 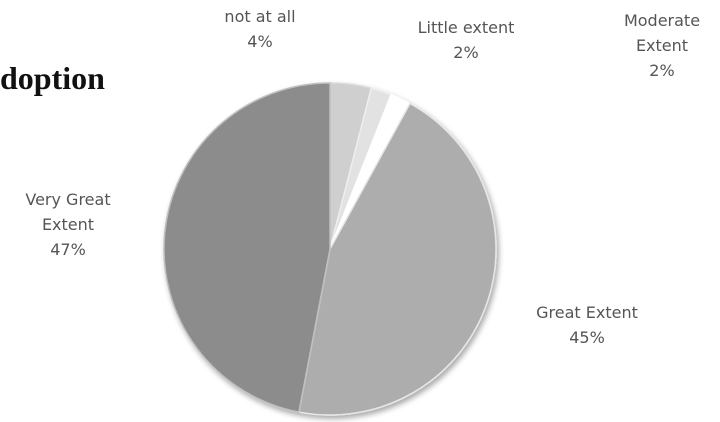 I want to click on data-label-moderate-extent: Moderate Extent 2%, so click(x=662, y=45).